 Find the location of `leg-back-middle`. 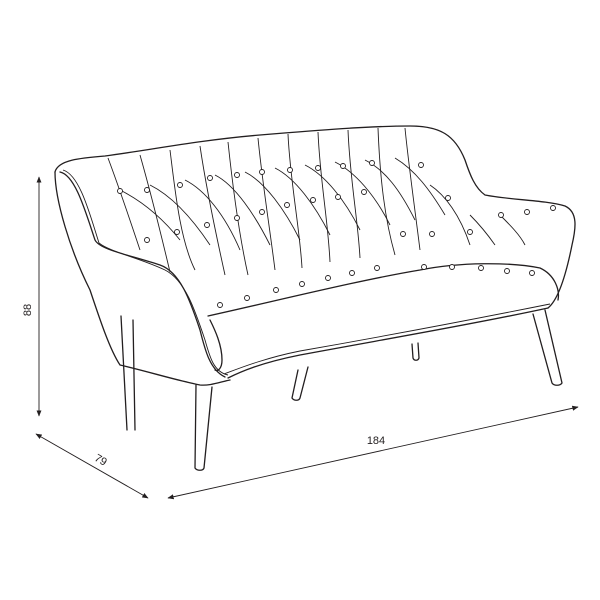

leg-back-middle is located at coordinates (415, 351).